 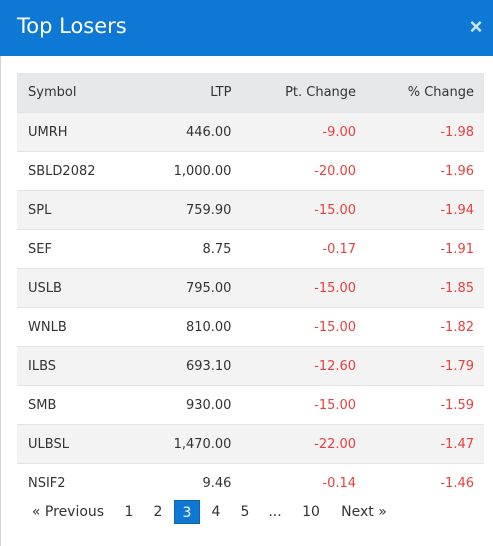 What do you see at coordinates (179, 444) in the screenshot?
I see `cell-ltp: 1,470.00` at bounding box center [179, 444].